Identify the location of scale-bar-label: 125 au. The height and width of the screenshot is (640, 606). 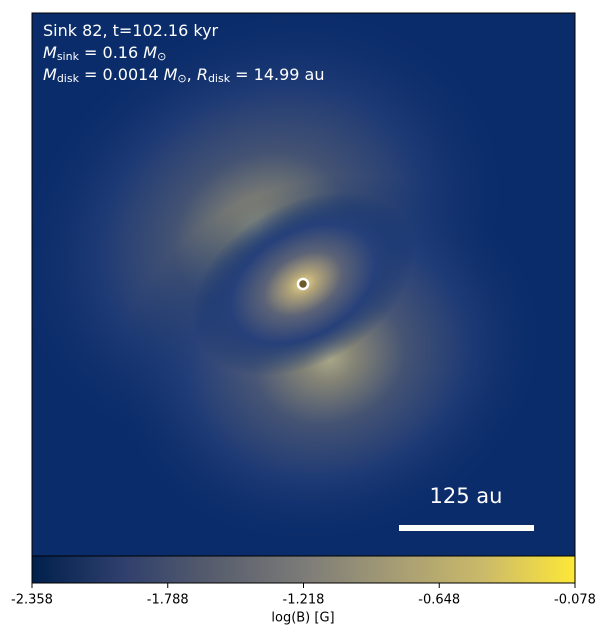
(466, 496).